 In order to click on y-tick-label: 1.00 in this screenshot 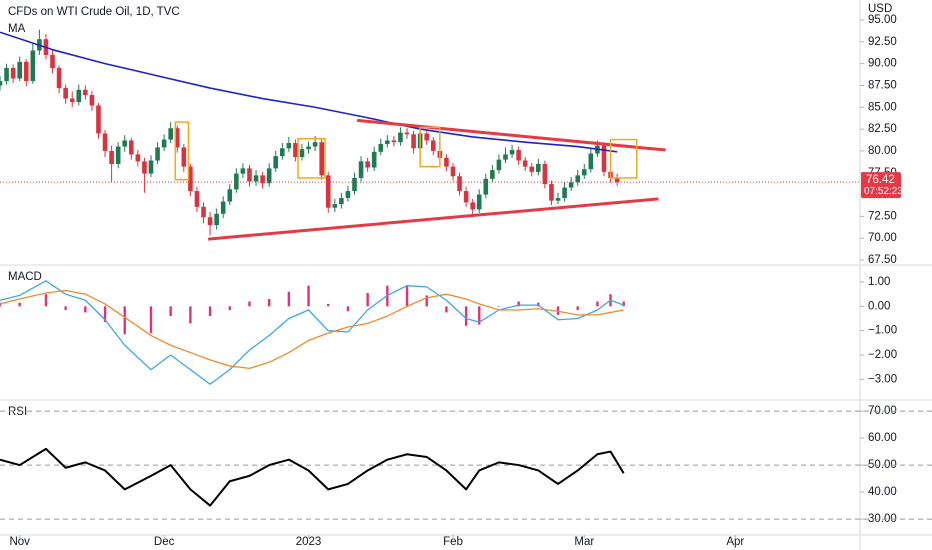, I will do `click(879, 282)`.